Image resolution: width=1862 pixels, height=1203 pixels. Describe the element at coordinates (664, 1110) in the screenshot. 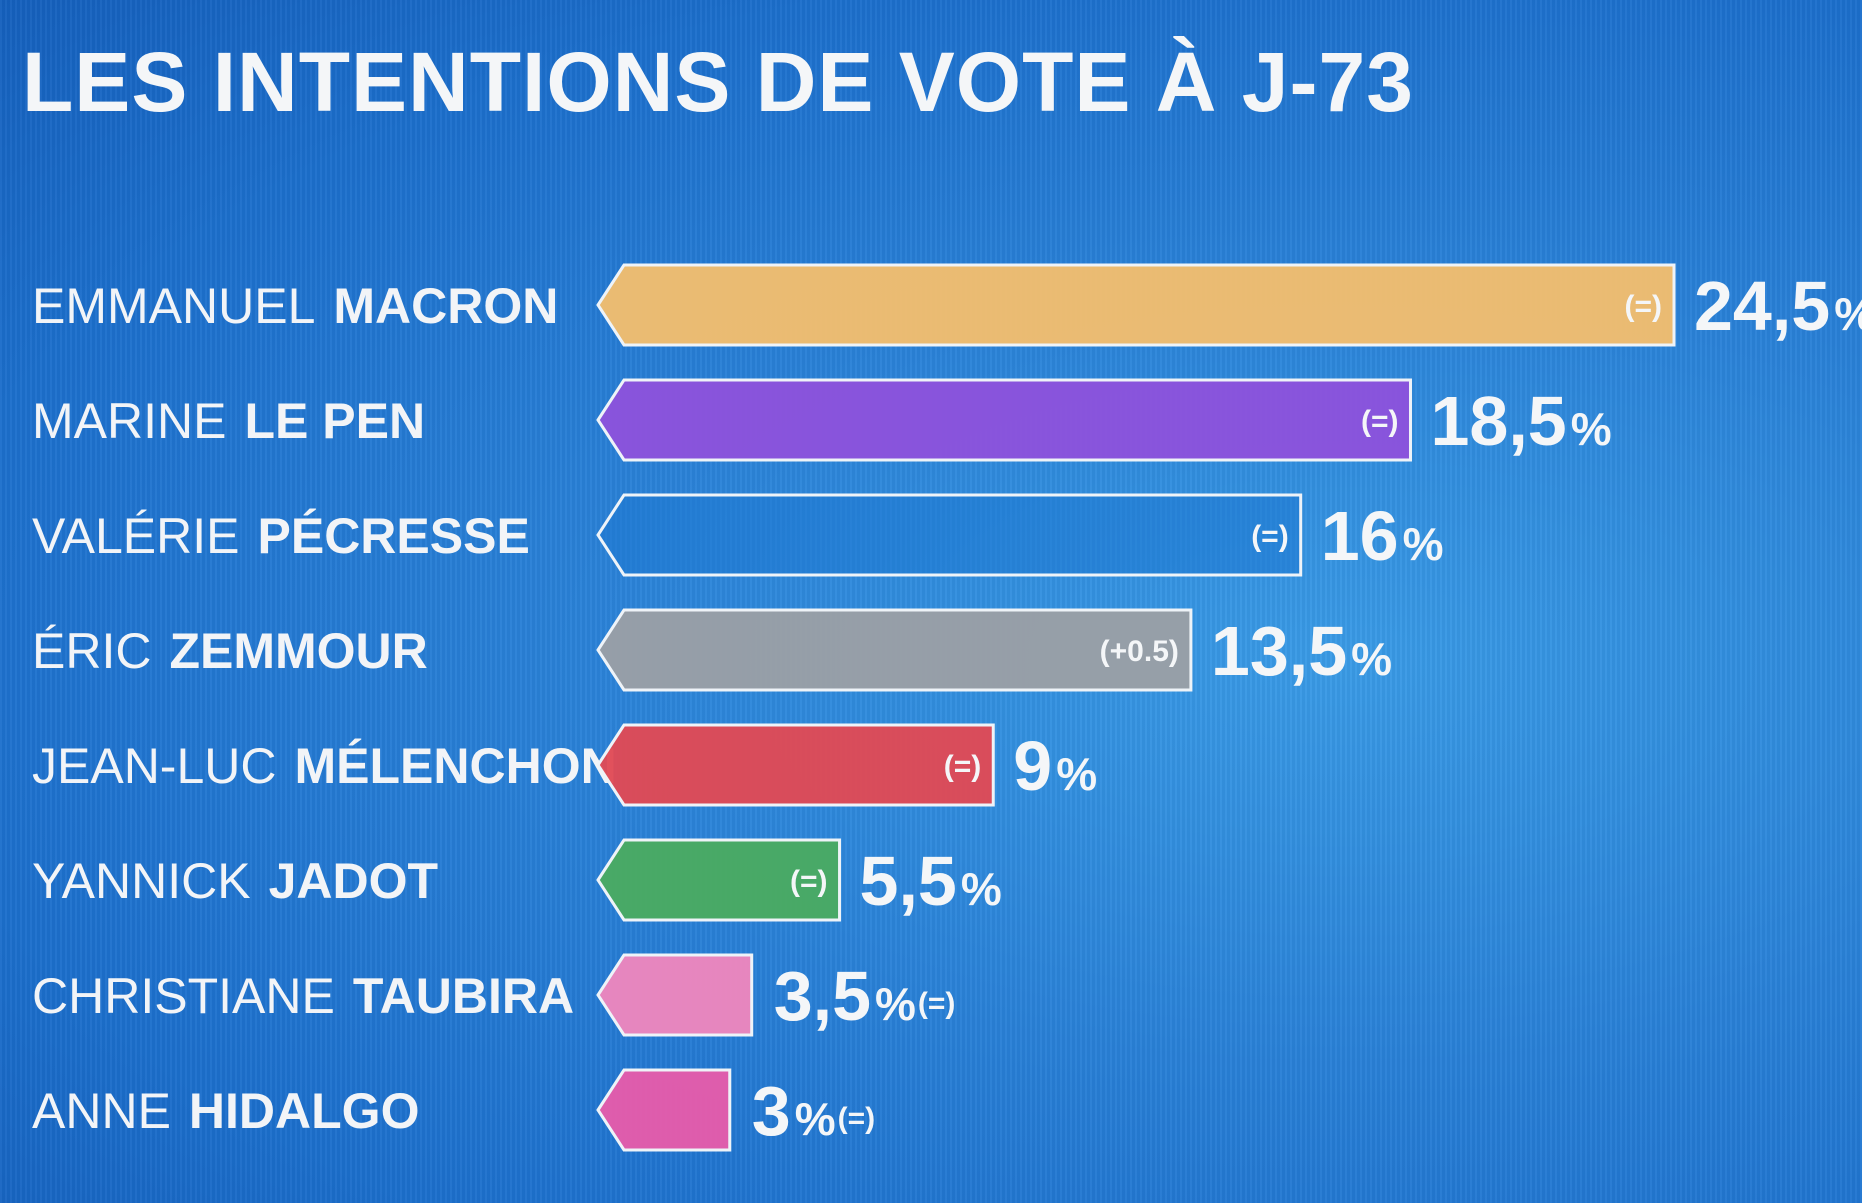

I see `bar-hidalgo` at that location.